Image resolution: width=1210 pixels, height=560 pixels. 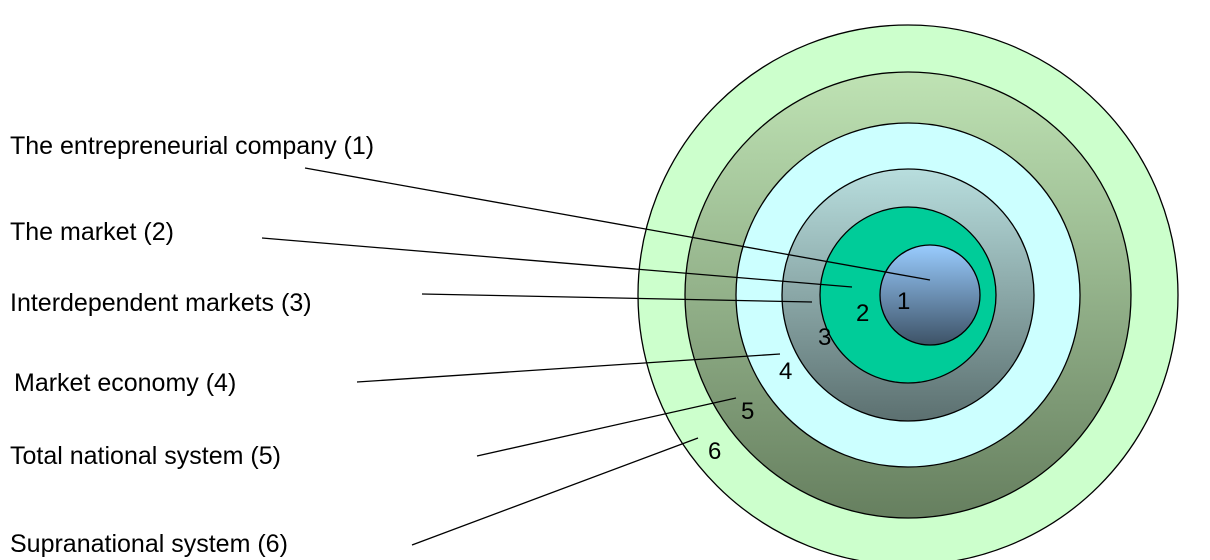 What do you see at coordinates (785, 371) in the screenshot?
I see `level-number-4: 4` at bounding box center [785, 371].